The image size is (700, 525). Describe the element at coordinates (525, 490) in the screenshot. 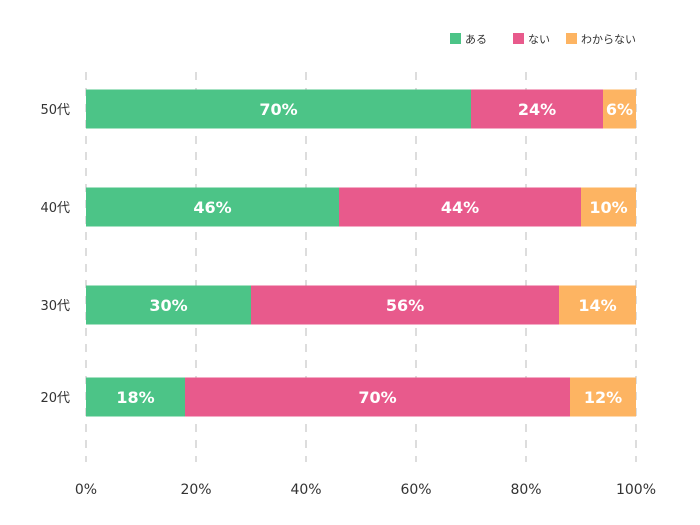

I see `x-tick-label: 80%` at that location.